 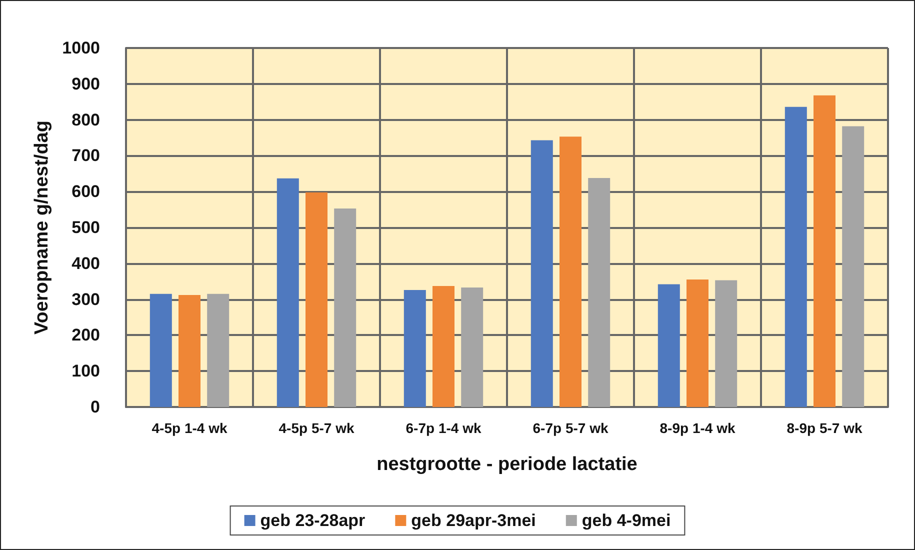 What do you see at coordinates (626, 520) in the screenshot?
I see `legend-label: geb 4-9mei` at bounding box center [626, 520].